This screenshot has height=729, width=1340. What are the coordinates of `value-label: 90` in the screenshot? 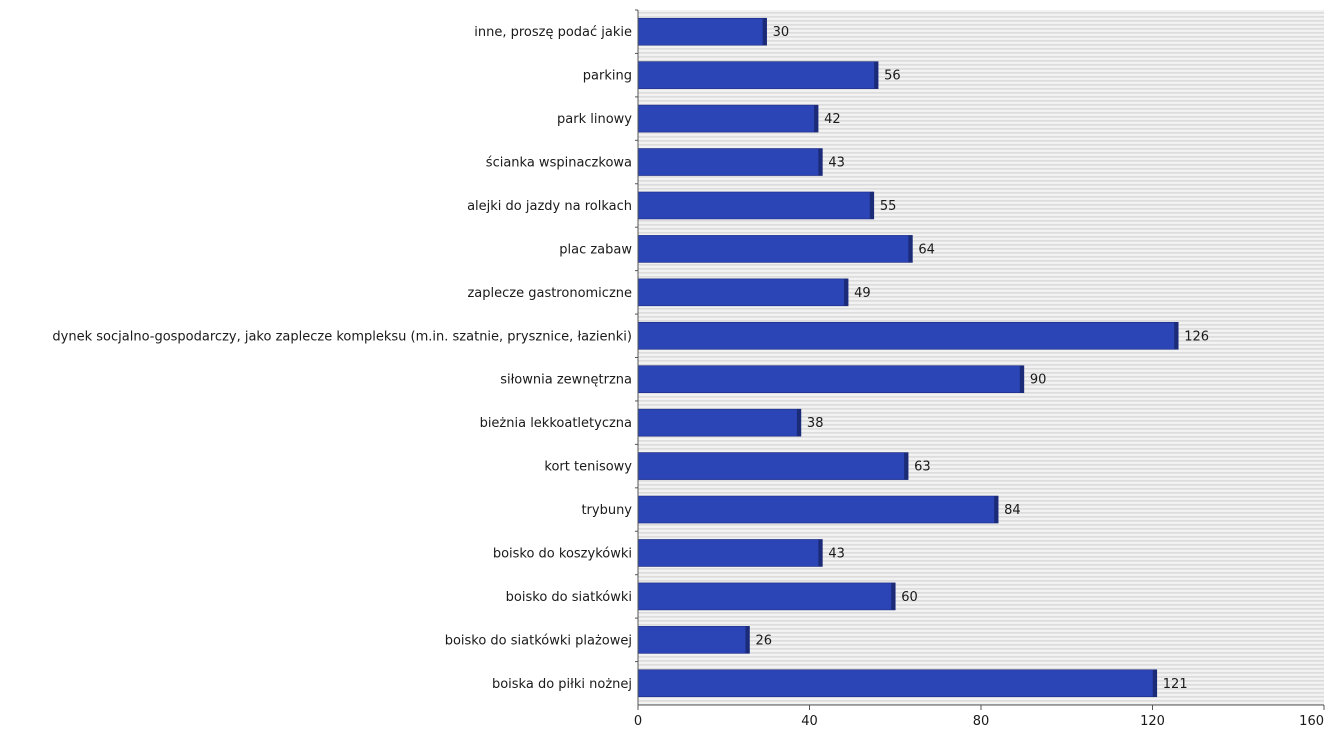 It's located at (1038, 380).